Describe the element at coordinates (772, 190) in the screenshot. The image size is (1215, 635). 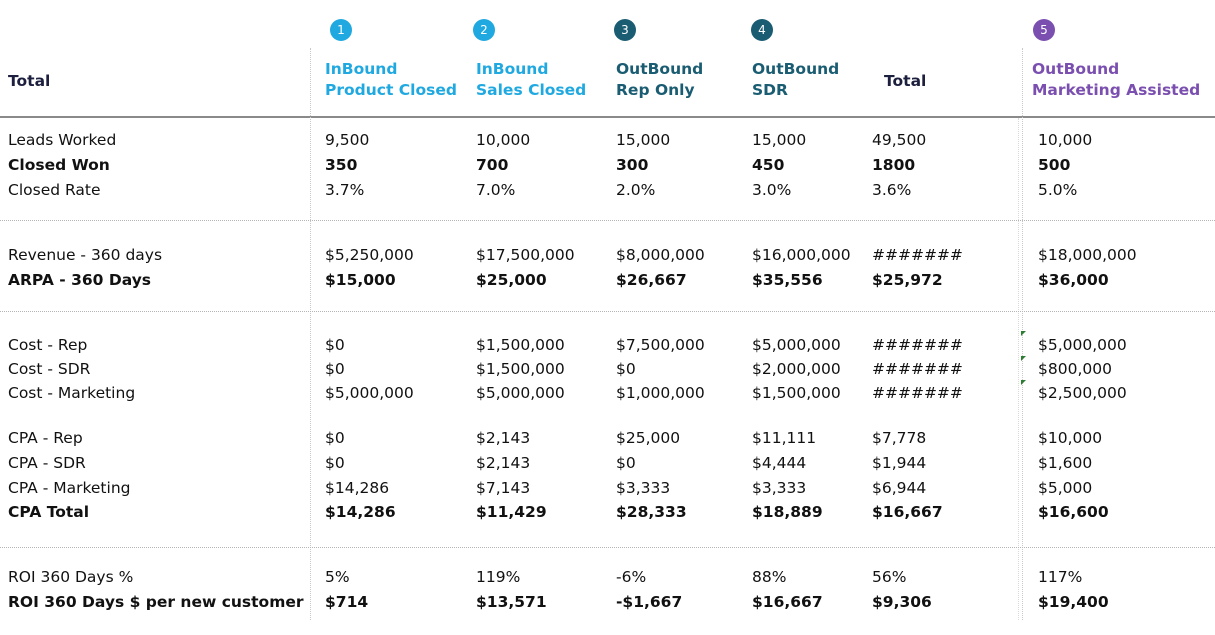
I see `table-cell: 3.0%` at that location.